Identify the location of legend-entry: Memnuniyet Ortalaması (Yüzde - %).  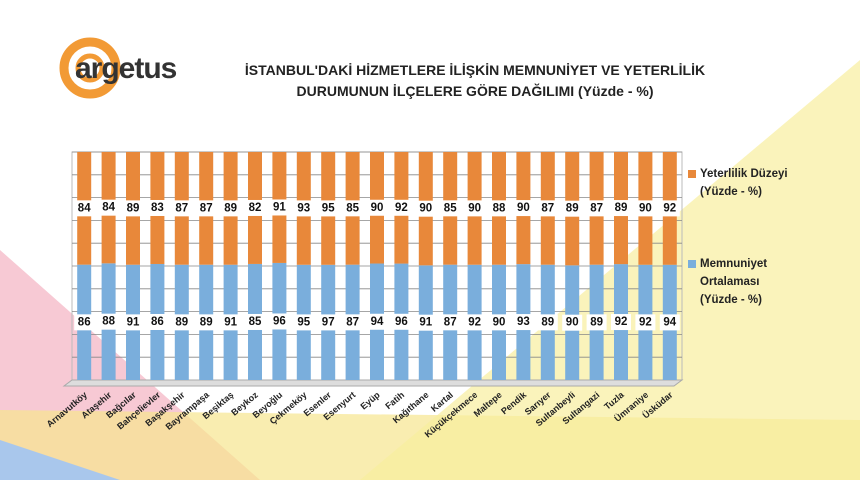
(744, 282).